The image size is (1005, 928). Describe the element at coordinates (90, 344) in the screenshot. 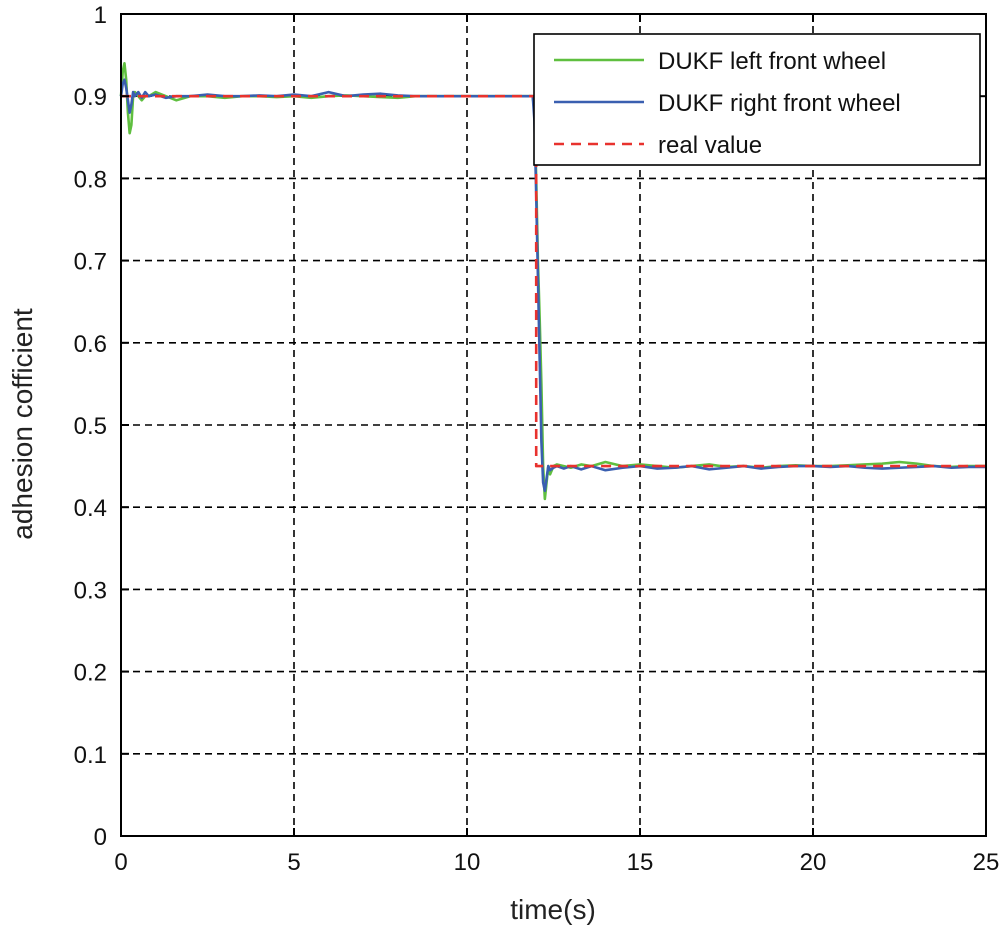

I see `y-tick-label: 0.6` at that location.